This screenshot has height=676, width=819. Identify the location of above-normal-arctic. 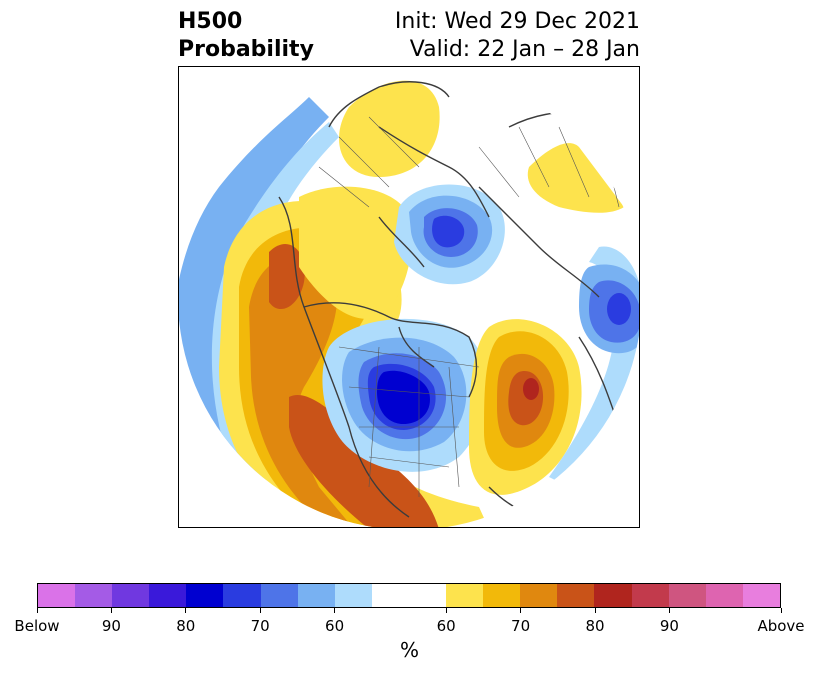
(389, 128).